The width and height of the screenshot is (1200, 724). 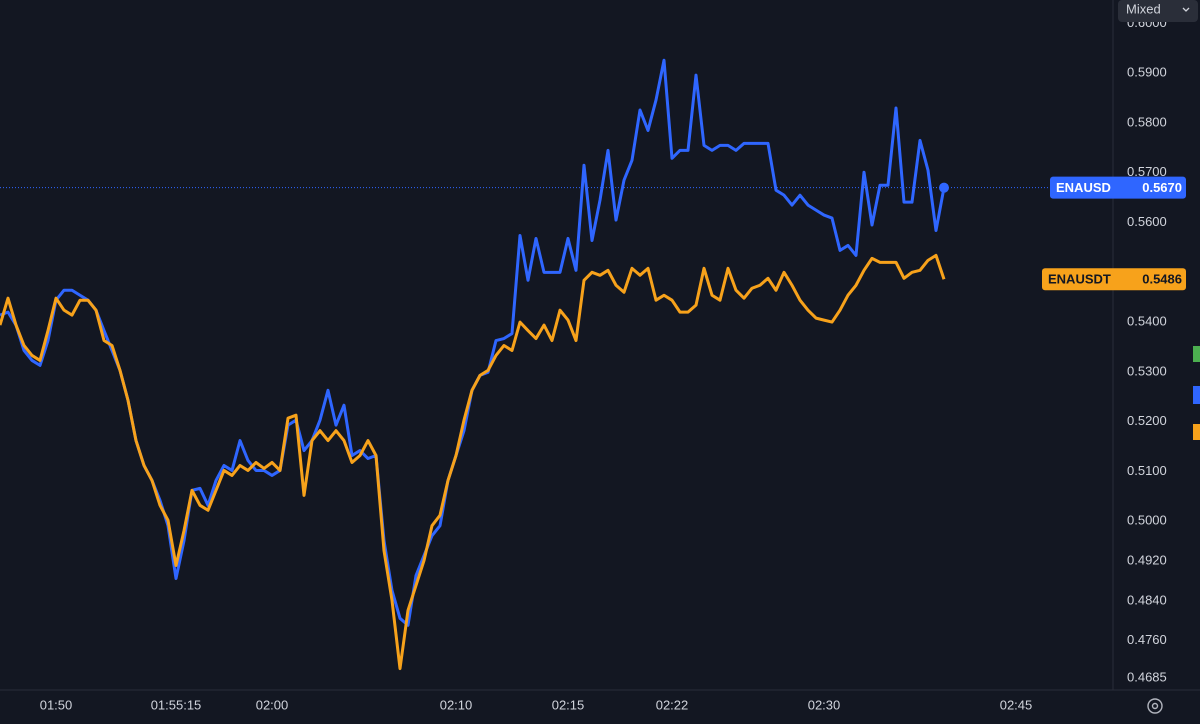 What do you see at coordinates (672, 704) in the screenshot?
I see `x-tick-label: 02:22` at bounding box center [672, 704].